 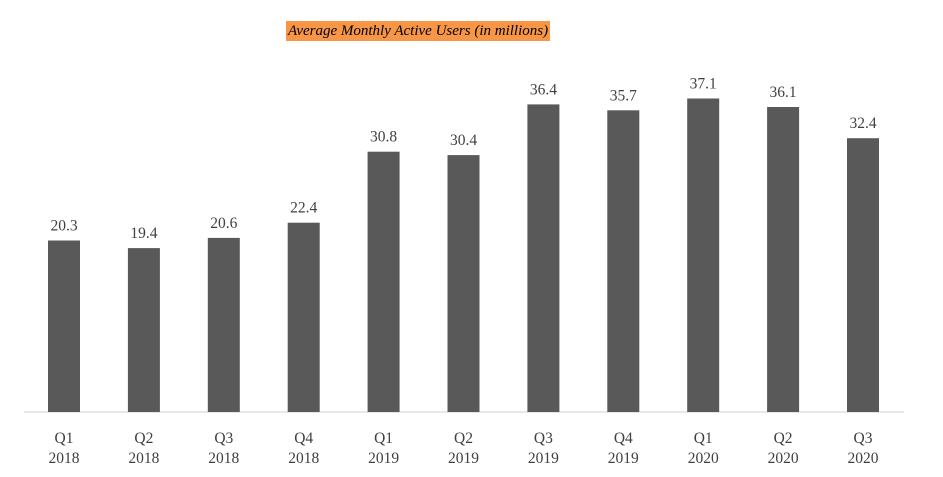 What do you see at coordinates (703, 255) in the screenshot?
I see `bar-q1-2020` at bounding box center [703, 255].